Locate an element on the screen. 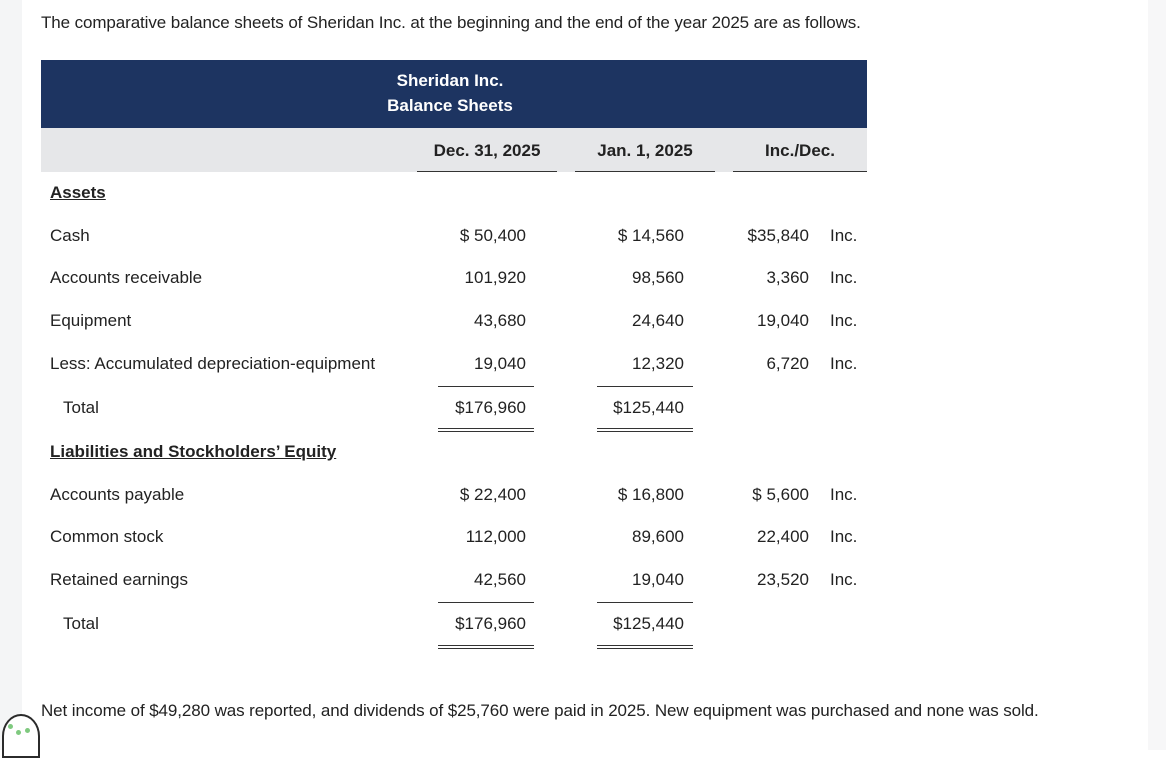 This screenshot has width=1166, height=758. change-value: 3,360 is located at coordinates (787, 277).